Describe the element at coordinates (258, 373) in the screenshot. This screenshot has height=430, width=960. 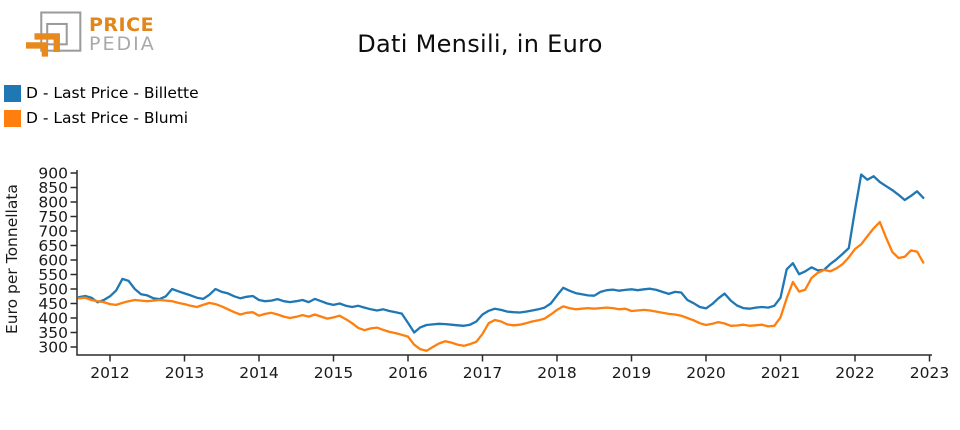
I see `x-tick-label: 2014` at that location.